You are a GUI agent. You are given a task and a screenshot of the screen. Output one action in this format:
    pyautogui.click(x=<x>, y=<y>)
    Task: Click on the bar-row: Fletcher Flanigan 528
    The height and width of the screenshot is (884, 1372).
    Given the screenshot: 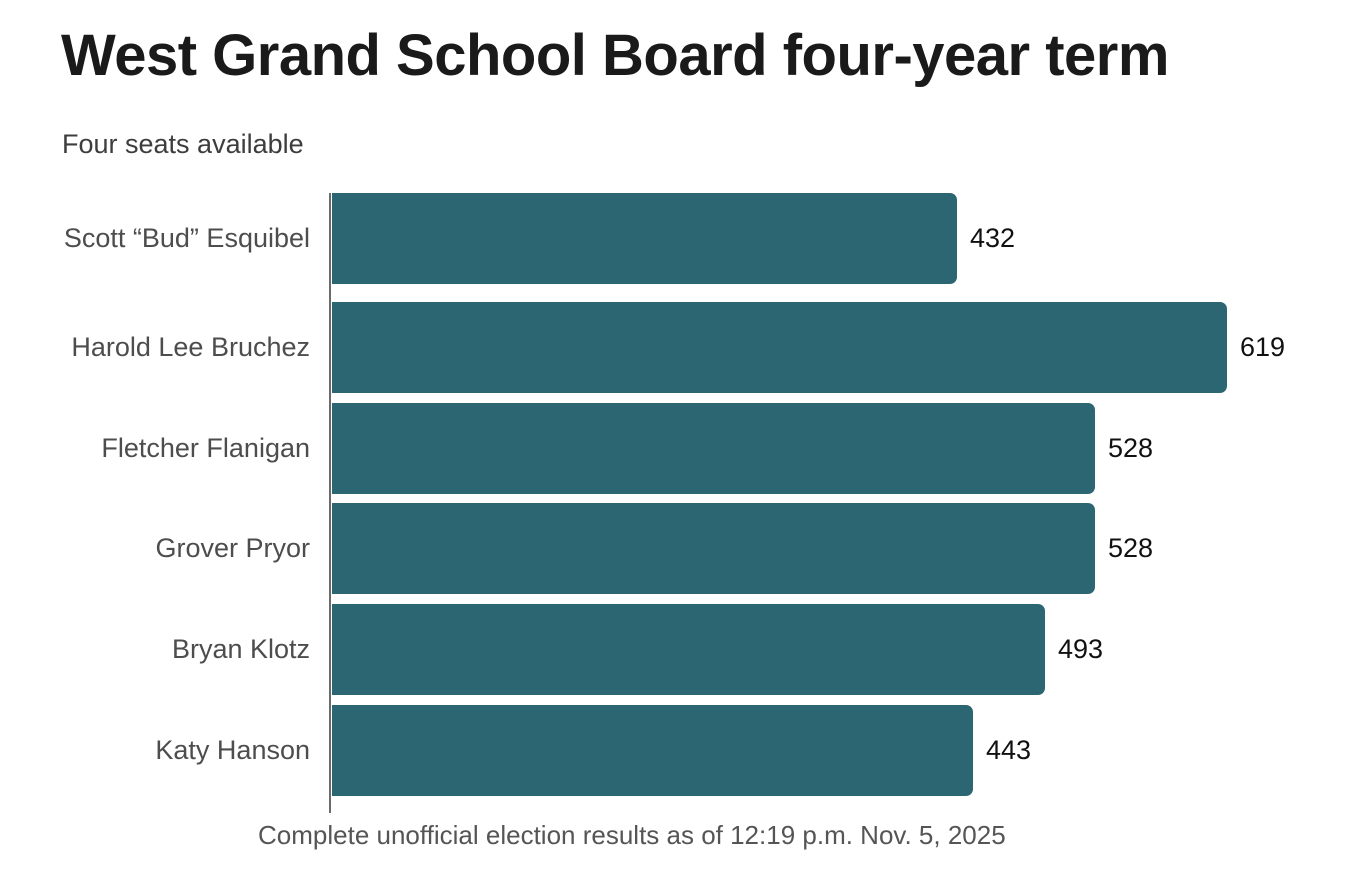 What is the action you would take?
    pyautogui.click(x=686, y=448)
    